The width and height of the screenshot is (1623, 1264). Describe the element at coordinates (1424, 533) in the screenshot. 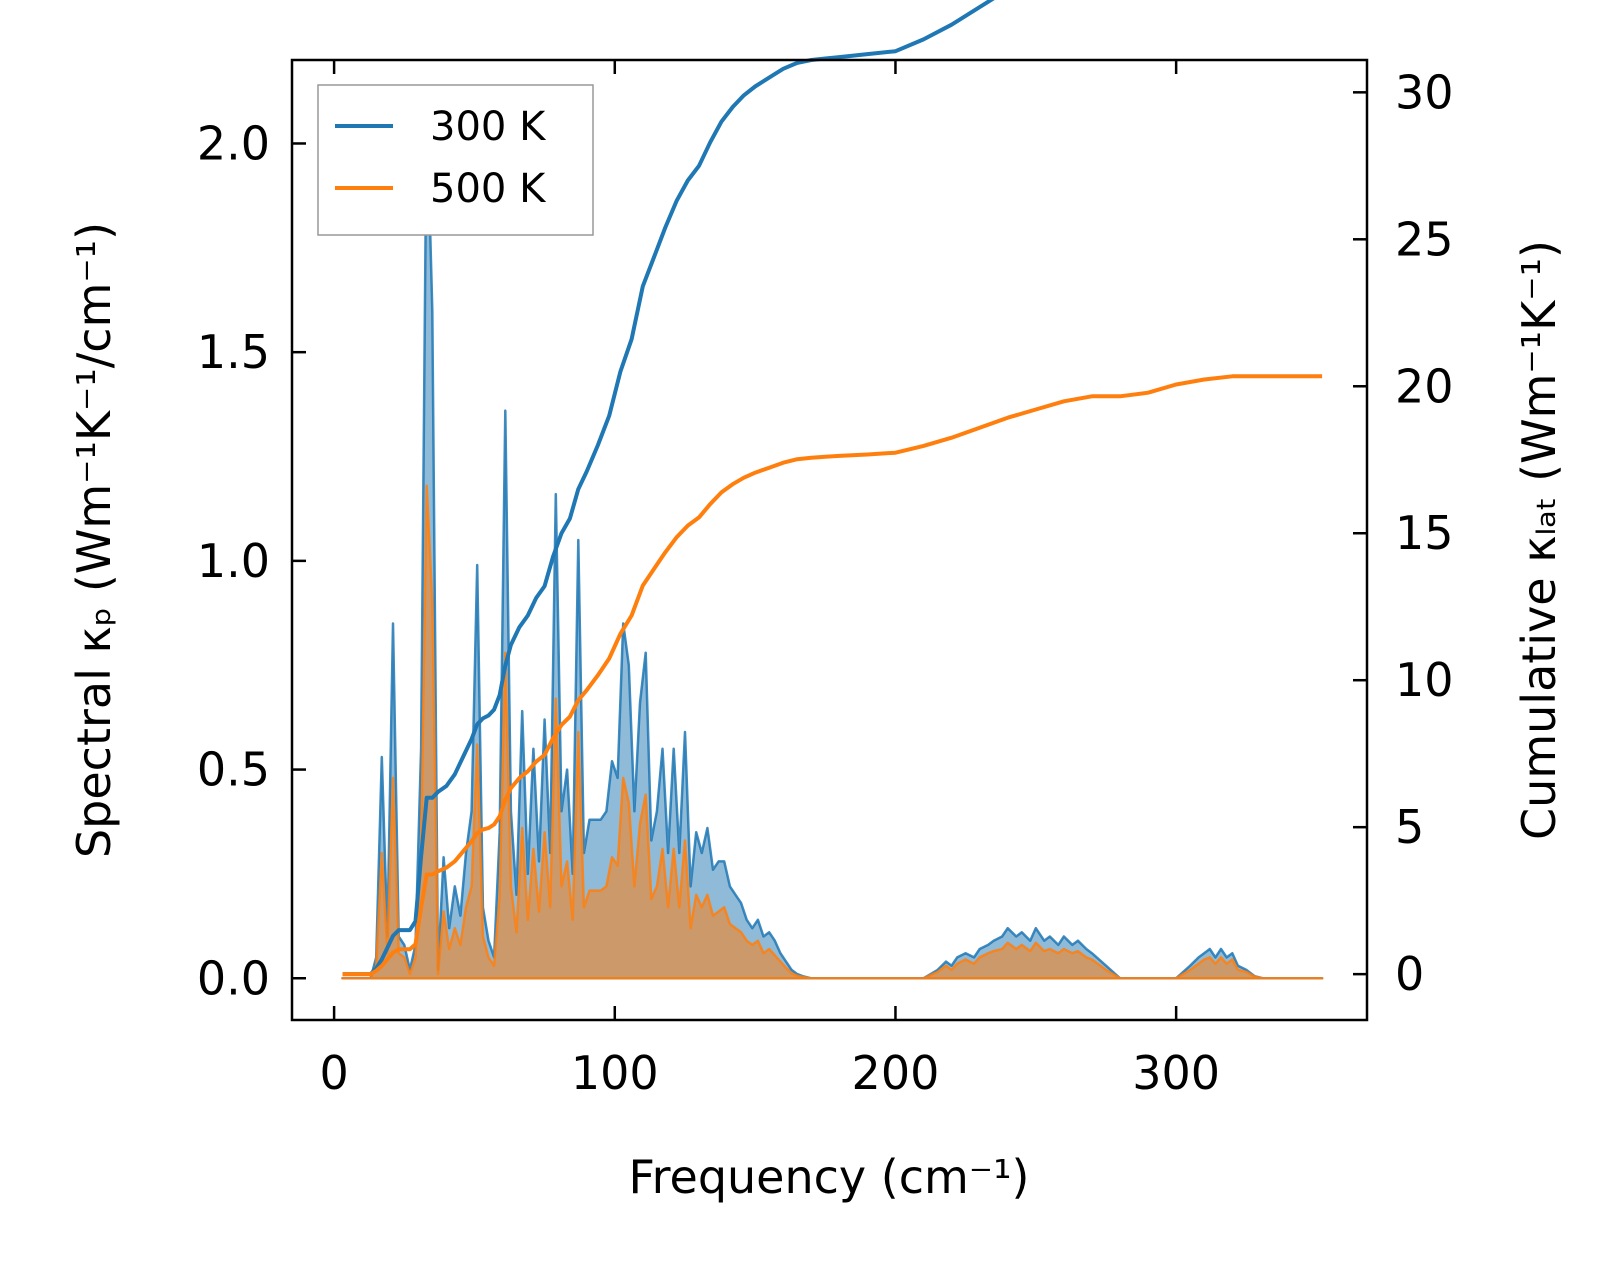

I see `y-right-tick-label: 15` at that location.